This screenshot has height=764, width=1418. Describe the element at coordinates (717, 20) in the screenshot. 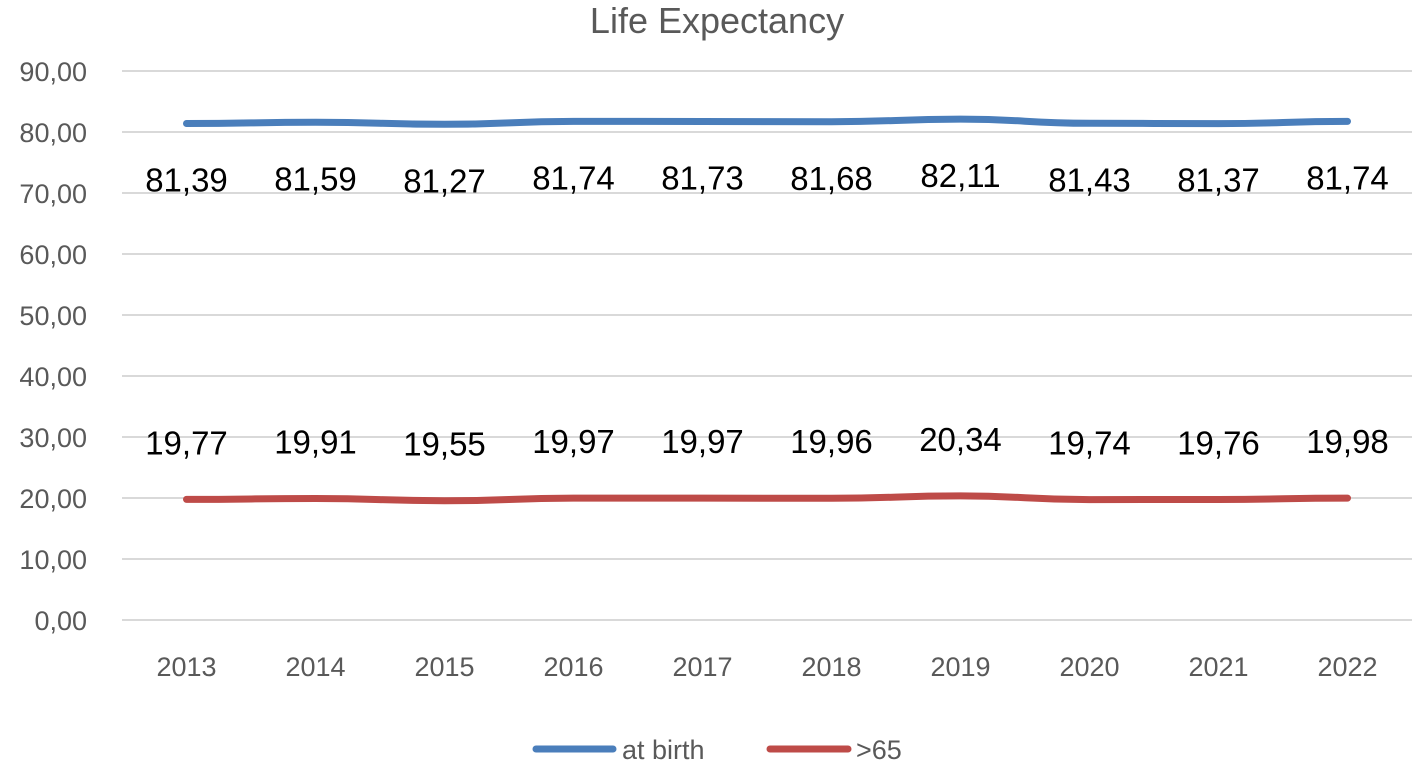

I see `chart-title: Life Expectancy` at that location.